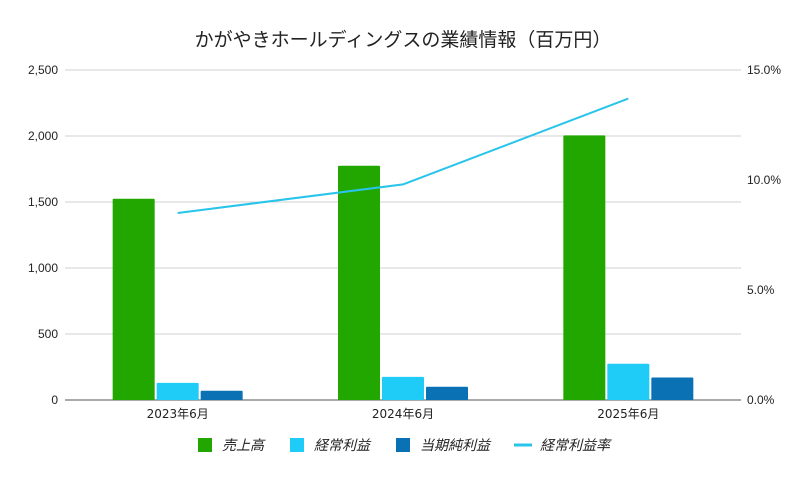 This screenshot has width=806, height=479. Describe the element at coordinates (343, 446) in the screenshot. I see `legend-label: 経常利益` at that location.